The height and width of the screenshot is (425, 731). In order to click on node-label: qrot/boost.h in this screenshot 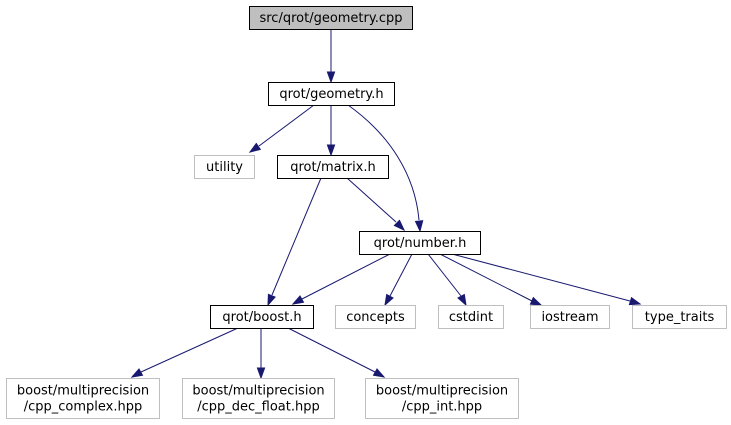, I will do `click(261, 317)`.